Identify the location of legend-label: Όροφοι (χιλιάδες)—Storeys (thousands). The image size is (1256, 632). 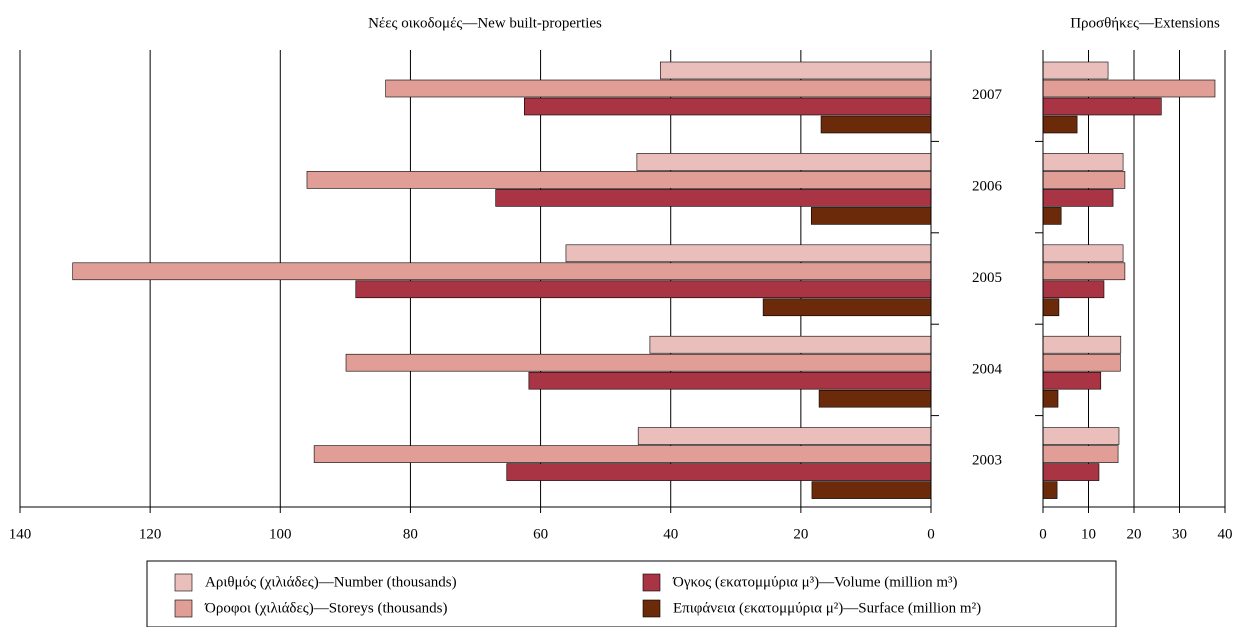
(325, 608).